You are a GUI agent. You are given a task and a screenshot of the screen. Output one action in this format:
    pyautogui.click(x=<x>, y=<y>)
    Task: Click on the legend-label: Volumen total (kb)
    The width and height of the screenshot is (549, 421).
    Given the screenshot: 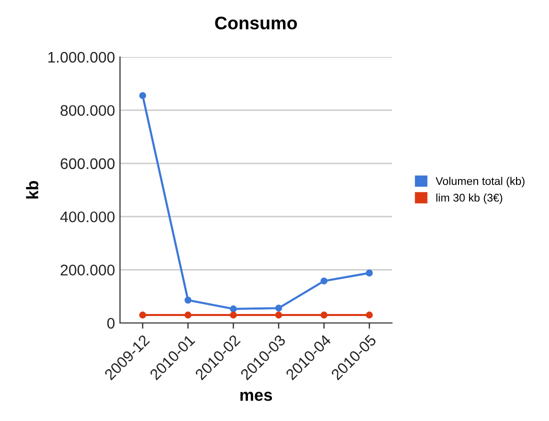 What is the action you would take?
    pyautogui.click(x=480, y=182)
    